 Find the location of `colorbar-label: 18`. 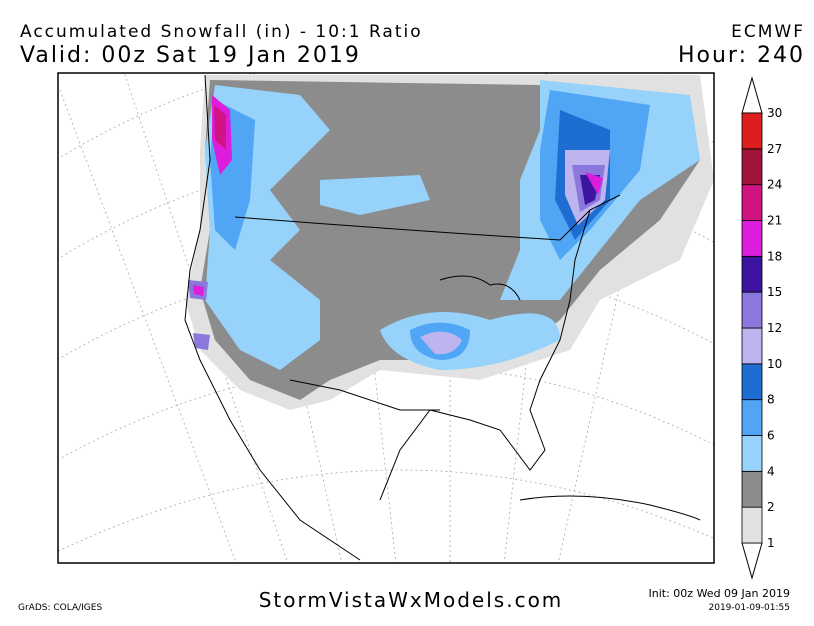

colorbar-label: 18 is located at coordinates (774, 256).